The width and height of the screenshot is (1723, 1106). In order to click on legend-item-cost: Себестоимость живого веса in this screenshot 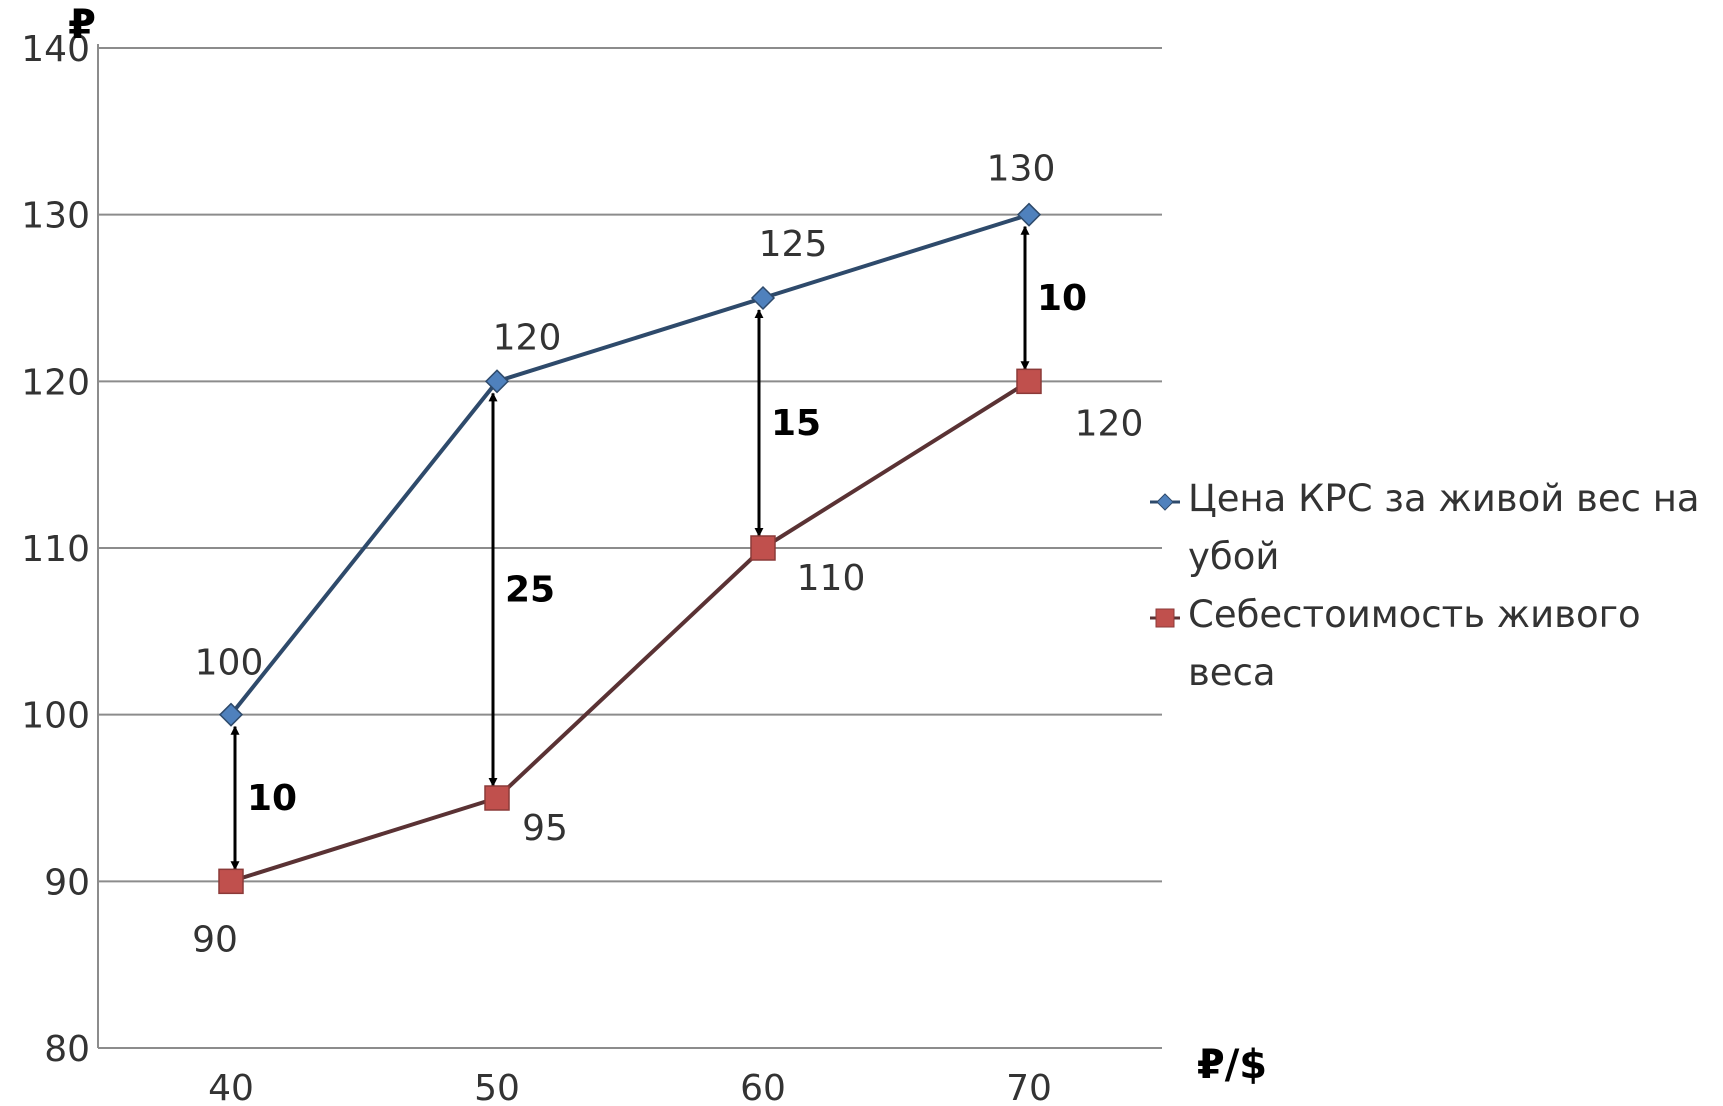, I will do `click(1430, 644)`.